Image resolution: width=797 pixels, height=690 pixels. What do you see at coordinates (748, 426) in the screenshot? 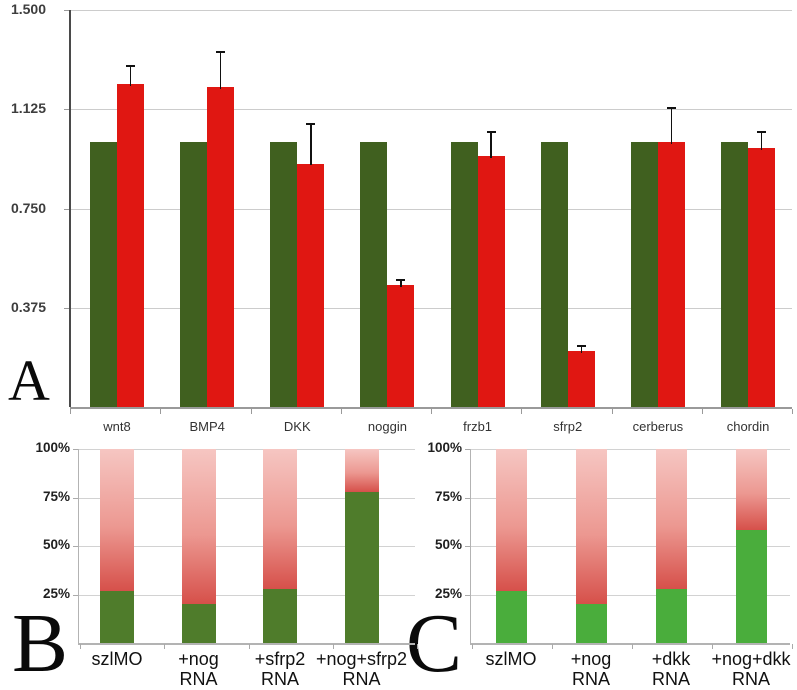
I see `category-label-chordin: chordin` at bounding box center [748, 426].